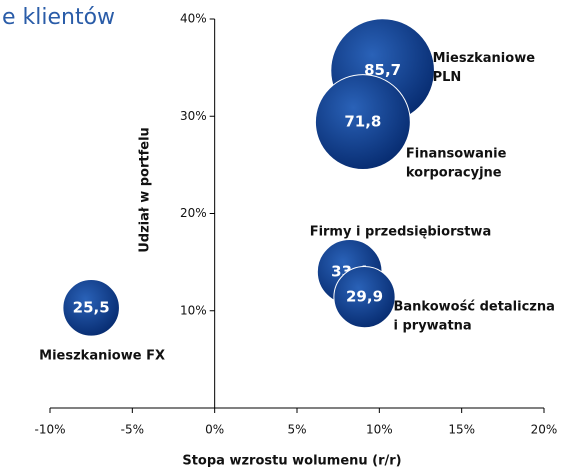 The width and height of the screenshot is (575, 467). Describe the element at coordinates (296, 430) in the screenshot. I see `x-tick-label: 5%` at that location.